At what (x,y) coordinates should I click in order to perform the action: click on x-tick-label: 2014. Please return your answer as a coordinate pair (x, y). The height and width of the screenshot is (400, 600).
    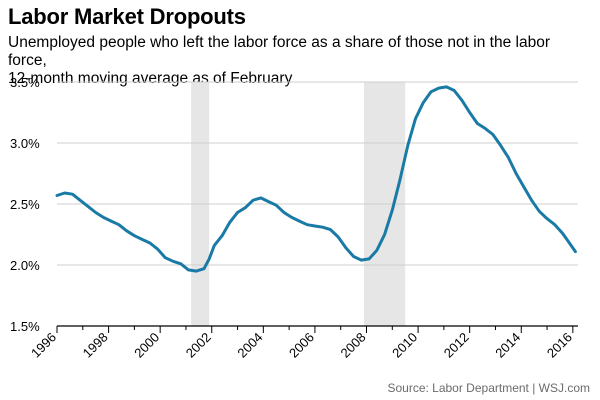
    Looking at the image, I should click on (507, 345).